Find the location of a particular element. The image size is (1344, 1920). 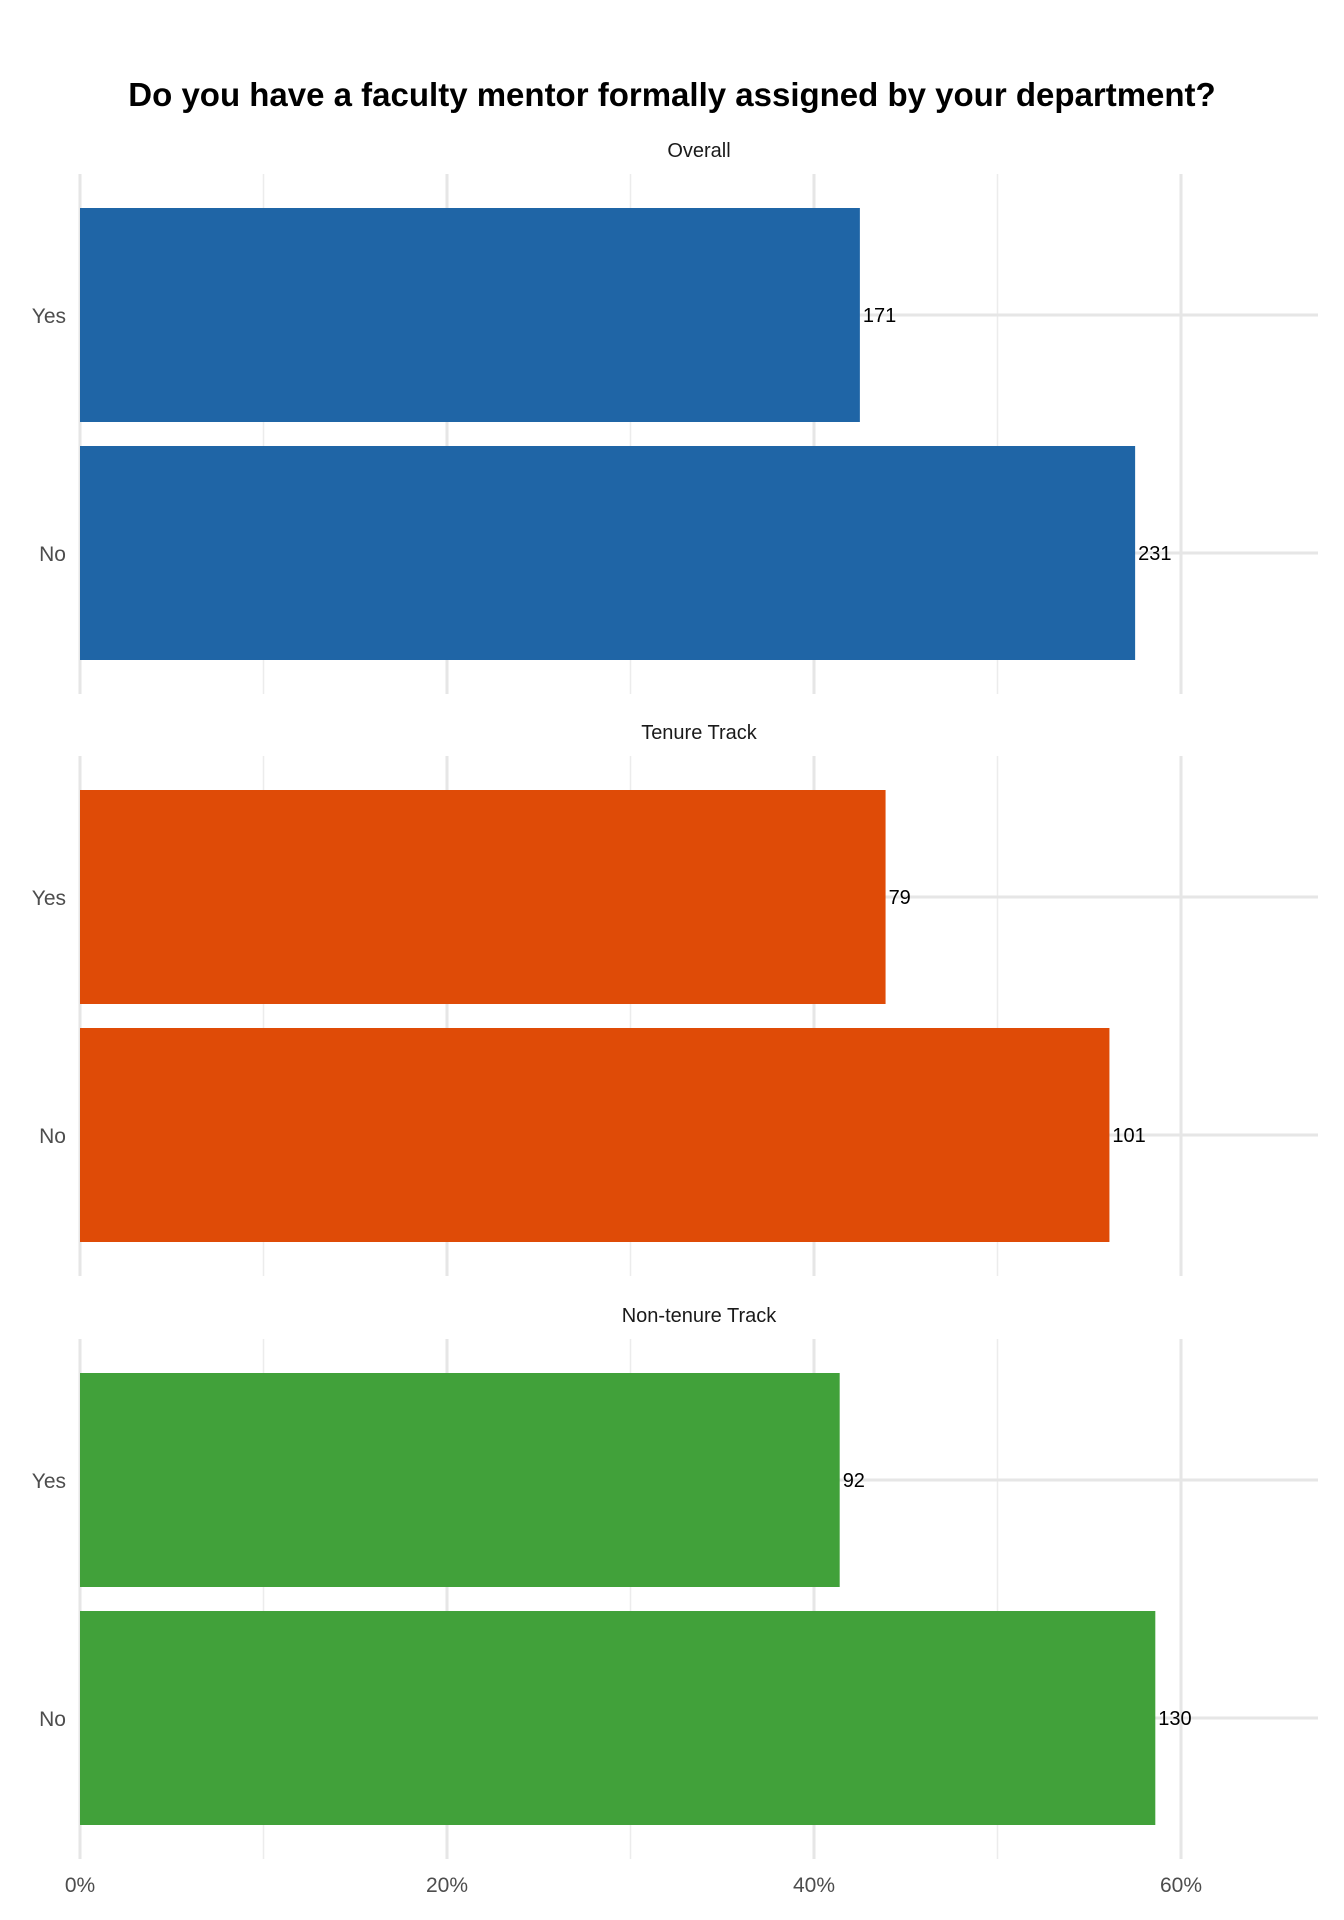

data-label: 231 is located at coordinates (1154, 554).